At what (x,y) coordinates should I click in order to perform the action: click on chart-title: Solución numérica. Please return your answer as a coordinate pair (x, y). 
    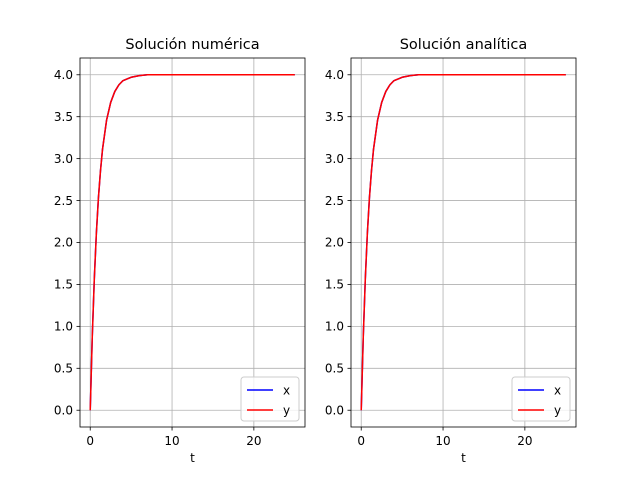
    Looking at the image, I should click on (192, 45).